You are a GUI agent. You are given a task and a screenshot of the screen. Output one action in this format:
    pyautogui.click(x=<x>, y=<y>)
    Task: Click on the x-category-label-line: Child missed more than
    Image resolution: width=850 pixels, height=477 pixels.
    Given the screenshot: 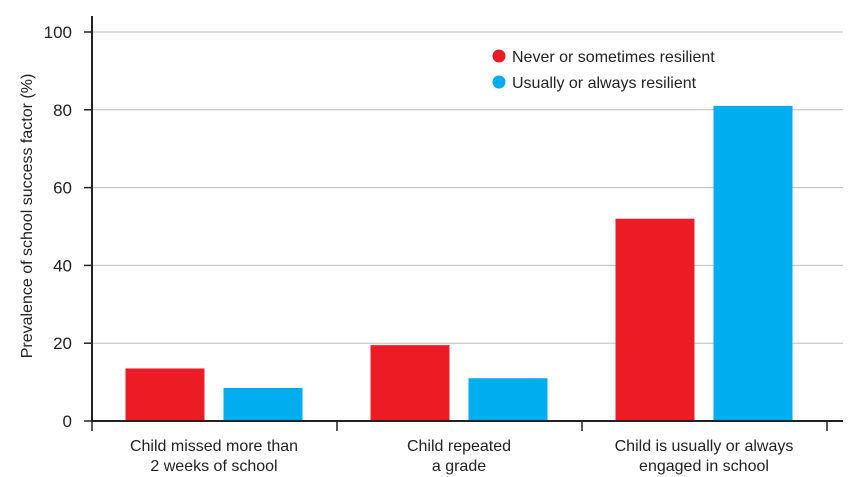 What is the action you would take?
    pyautogui.click(x=214, y=446)
    